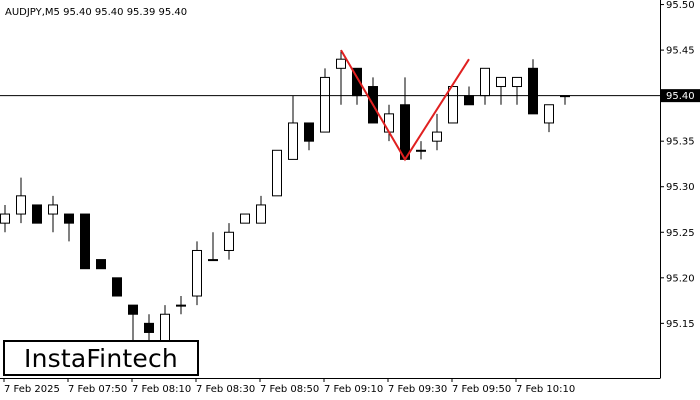  Describe the element at coordinates (680, 278) in the screenshot. I see `y-tick-label: 95.20` at that location.